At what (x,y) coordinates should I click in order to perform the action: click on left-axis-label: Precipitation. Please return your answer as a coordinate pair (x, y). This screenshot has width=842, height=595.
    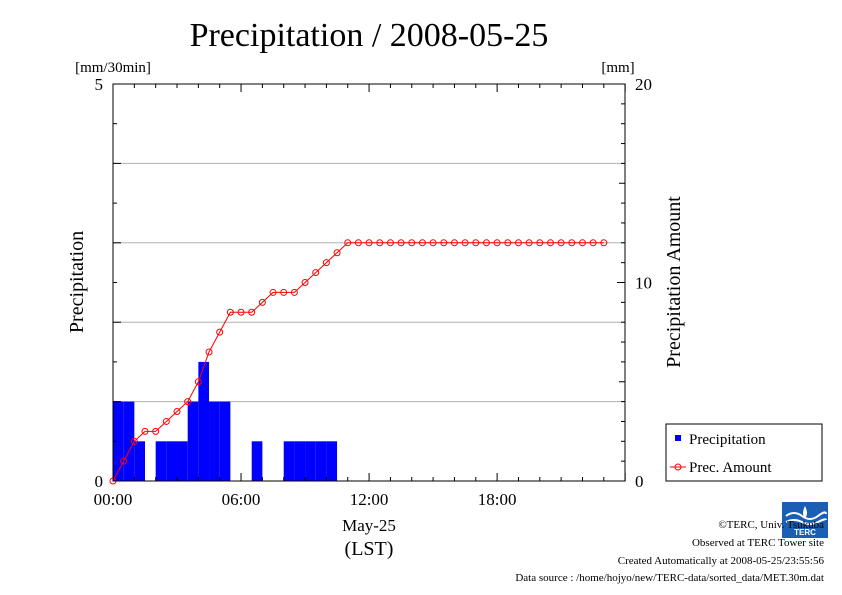
    Looking at the image, I should click on (77, 282).